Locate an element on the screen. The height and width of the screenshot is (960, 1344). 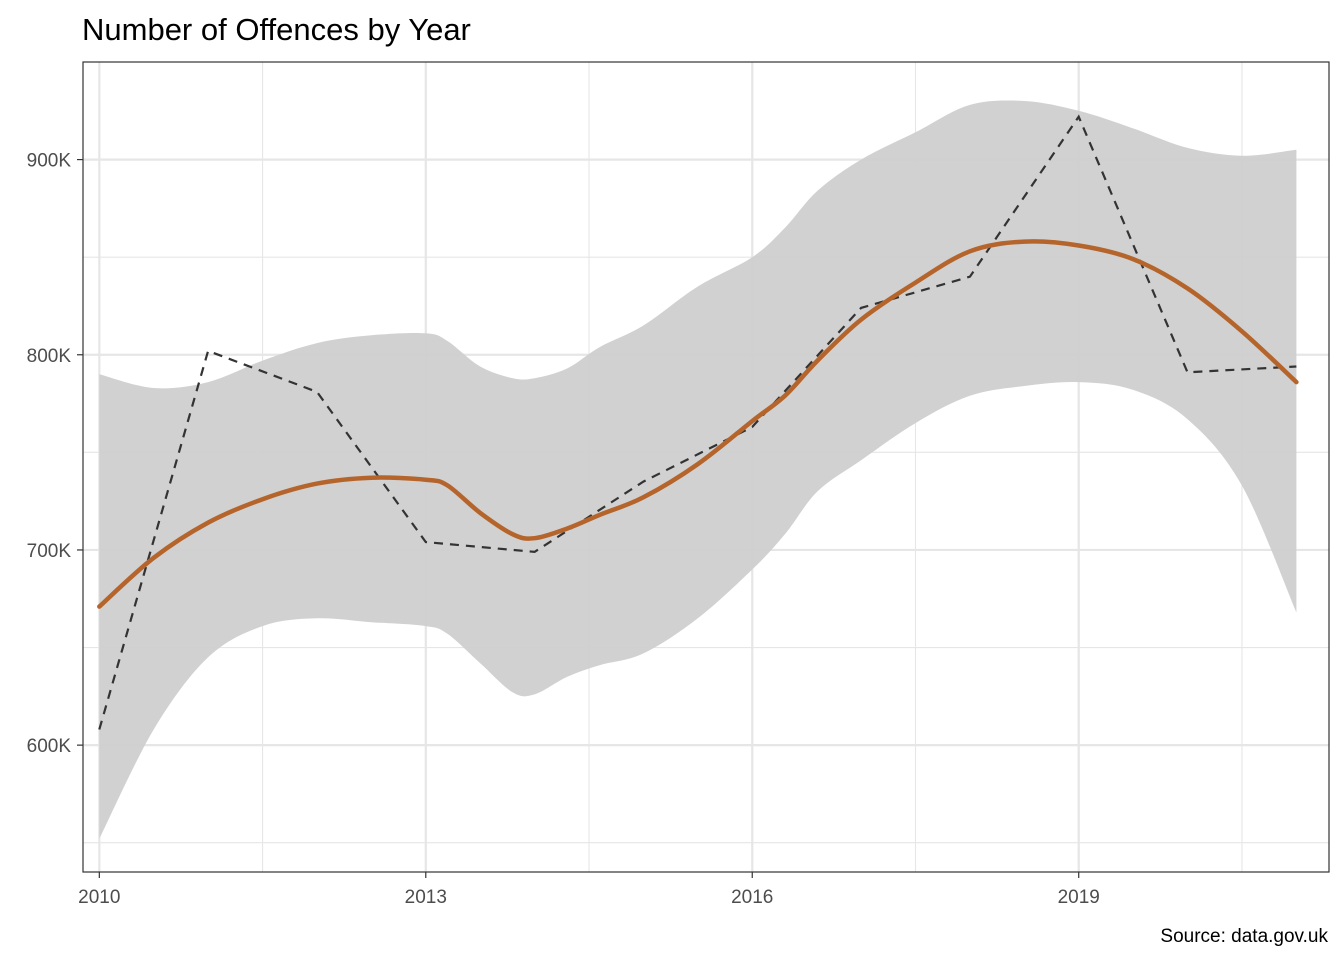
y-tick-label: 700K is located at coordinates (49, 551).